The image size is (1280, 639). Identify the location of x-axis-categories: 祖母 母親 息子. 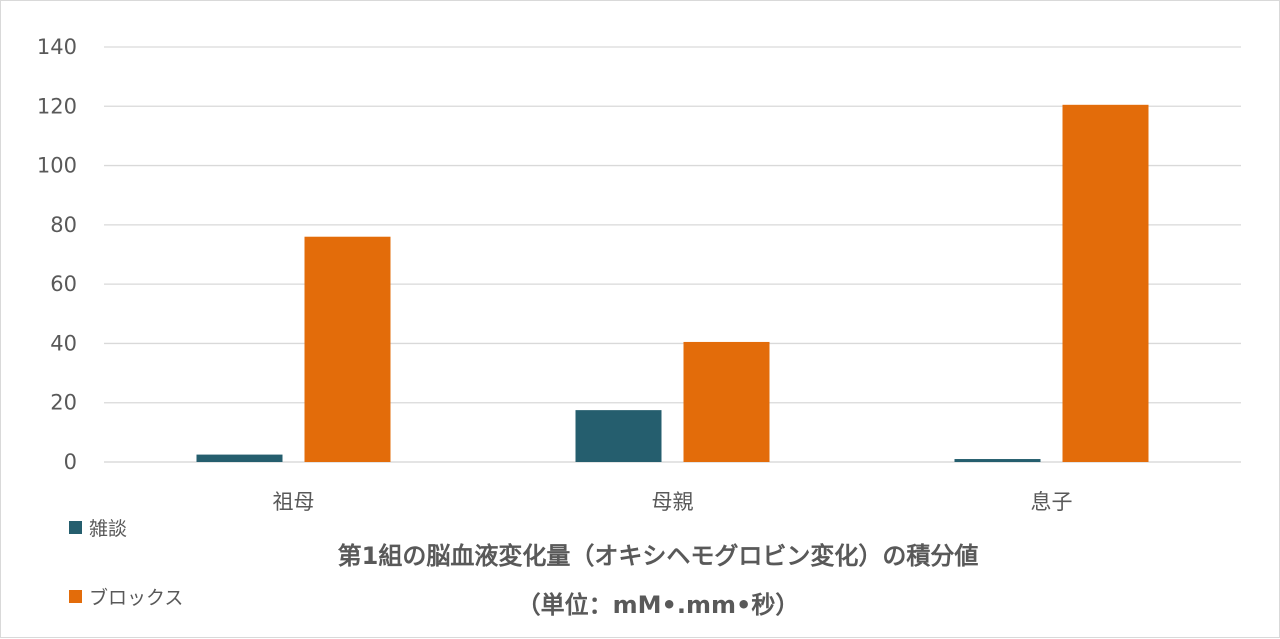
(673, 502).